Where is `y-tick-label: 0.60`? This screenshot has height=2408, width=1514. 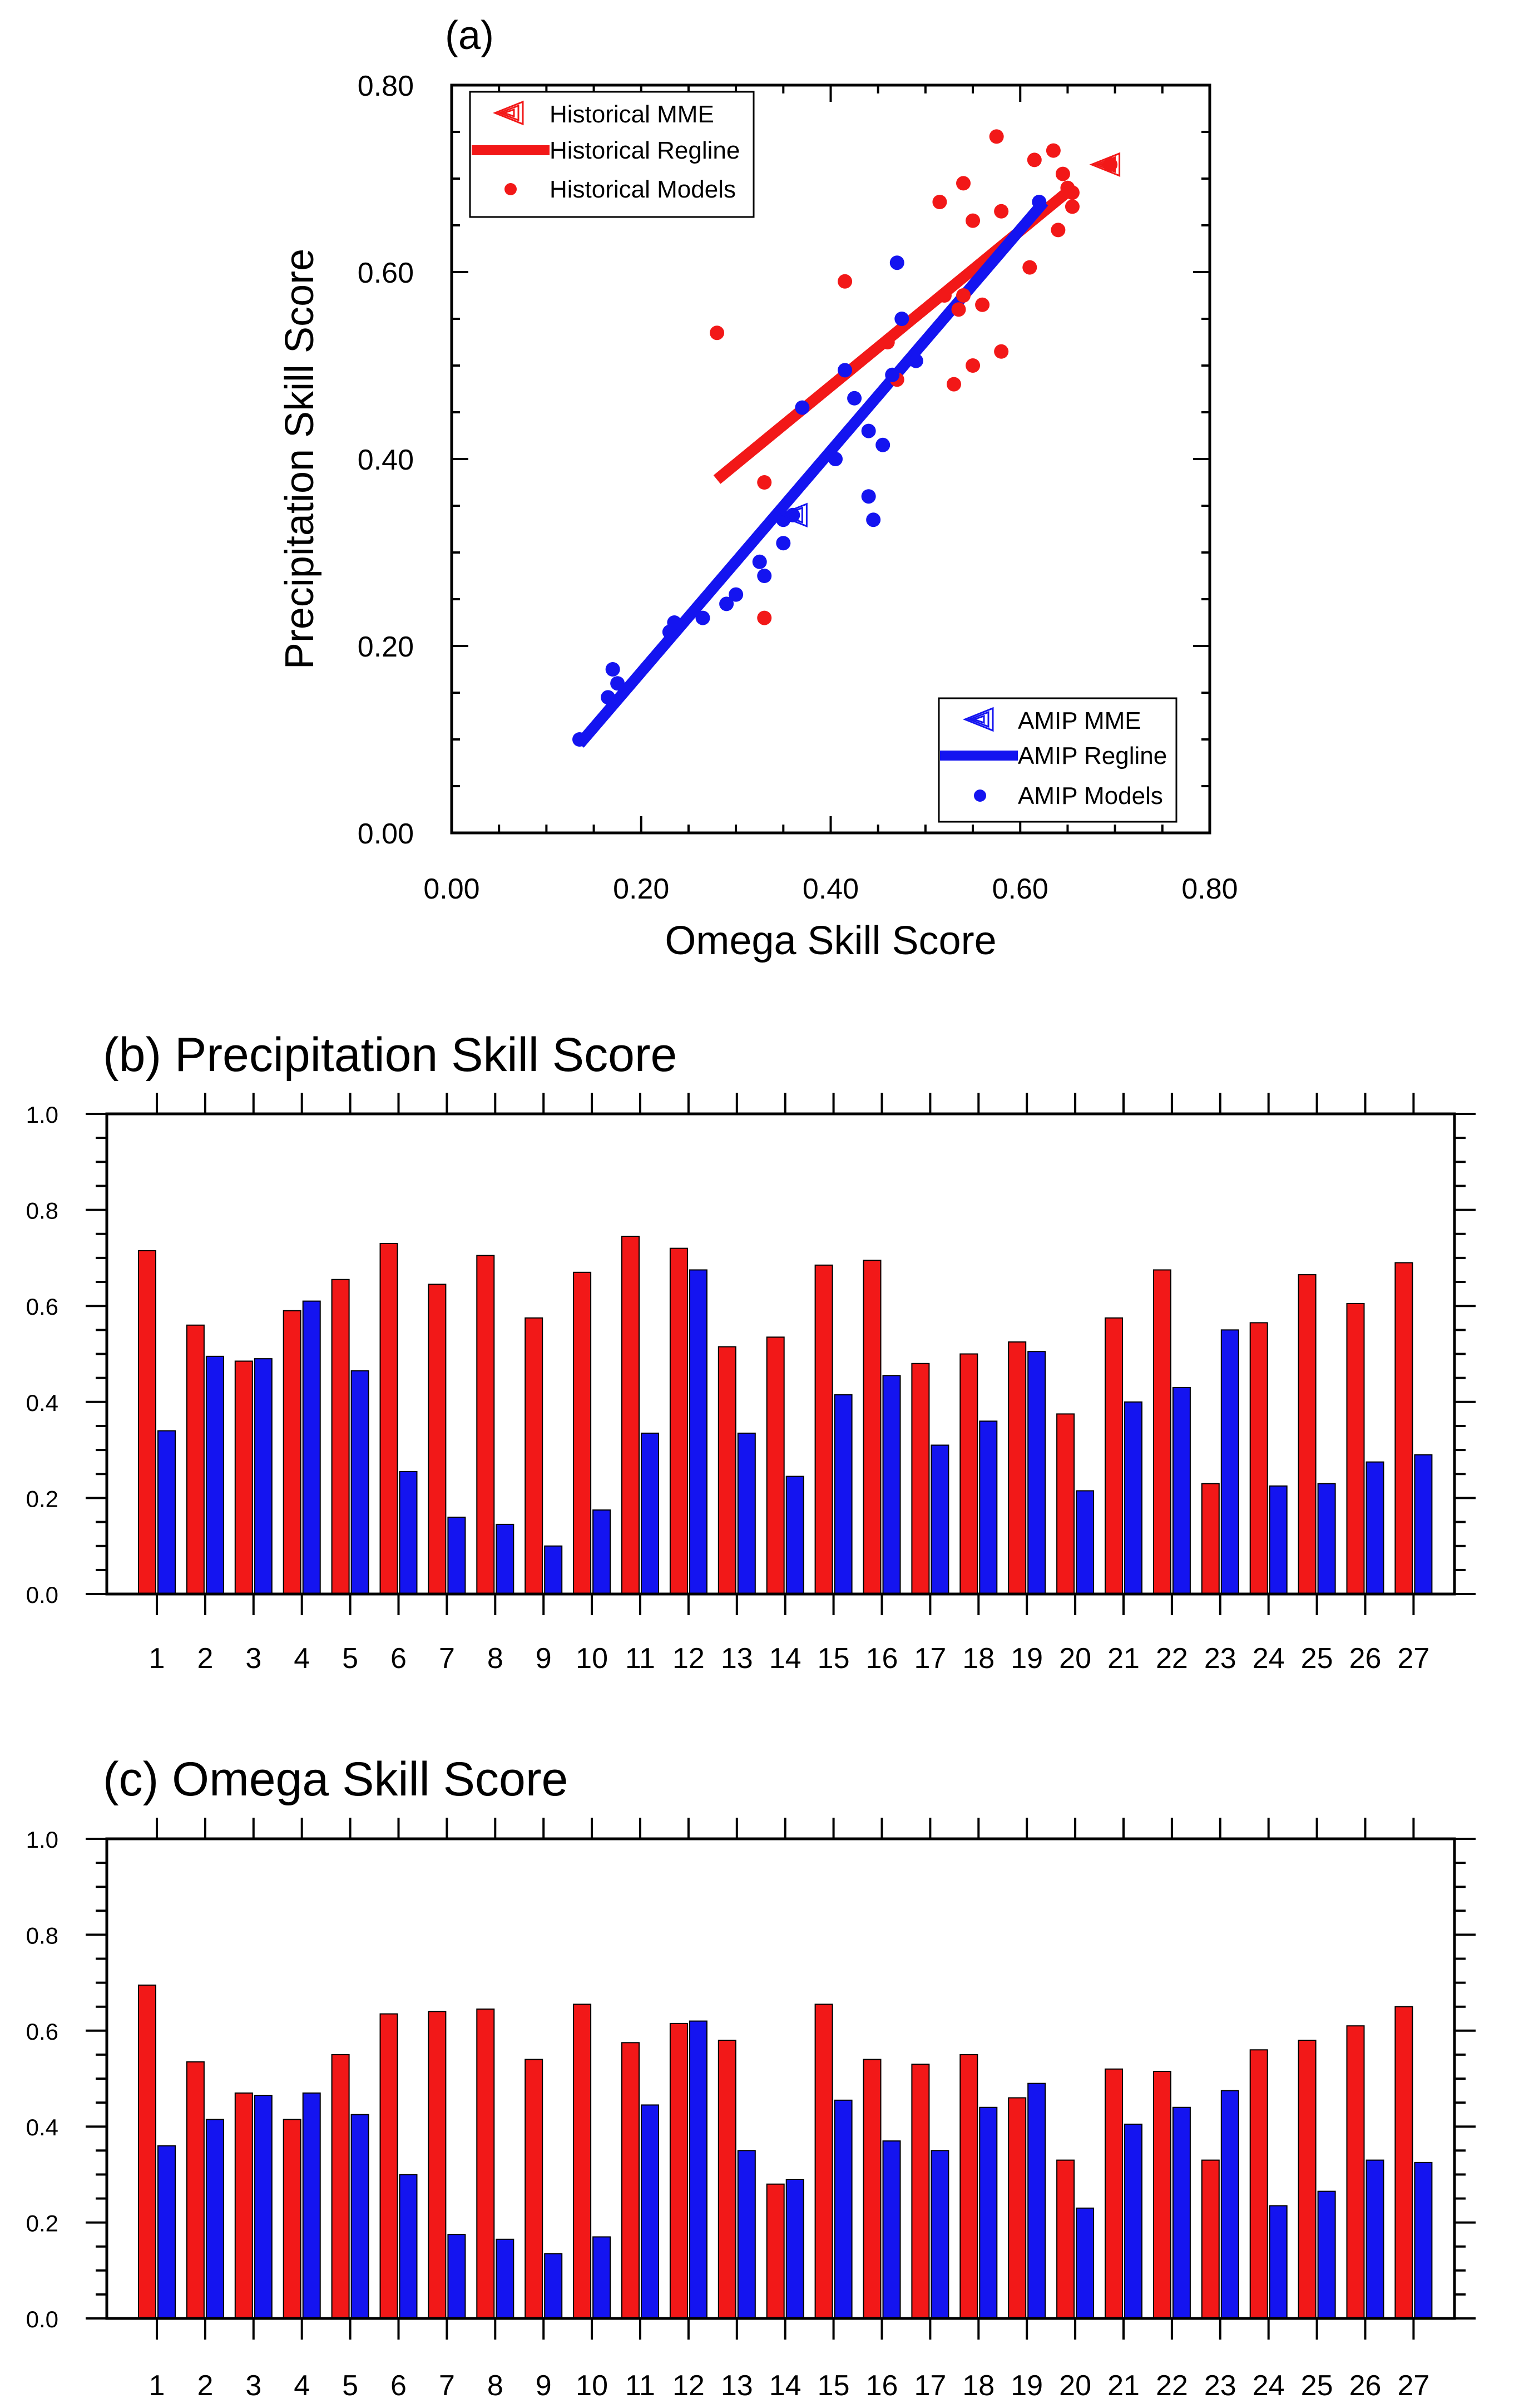 y-tick-label: 0.60 is located at coordinates (386, 273).